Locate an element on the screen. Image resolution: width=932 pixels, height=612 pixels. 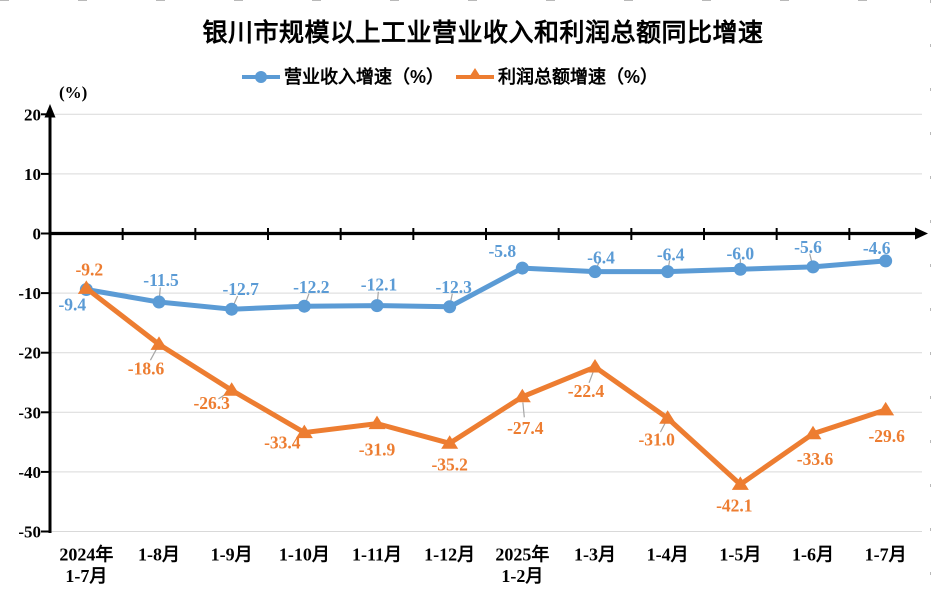
x-axis-label: 1-12月 is located at coordinates (449, 555).